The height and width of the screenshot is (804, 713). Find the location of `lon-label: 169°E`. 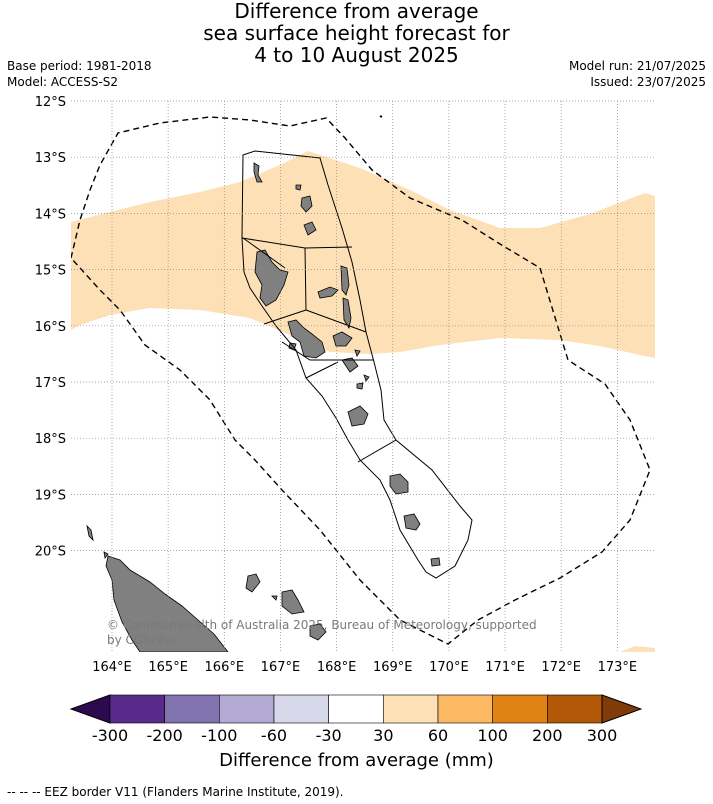

lon-label: 169°E is located at coordinates (393, 667).